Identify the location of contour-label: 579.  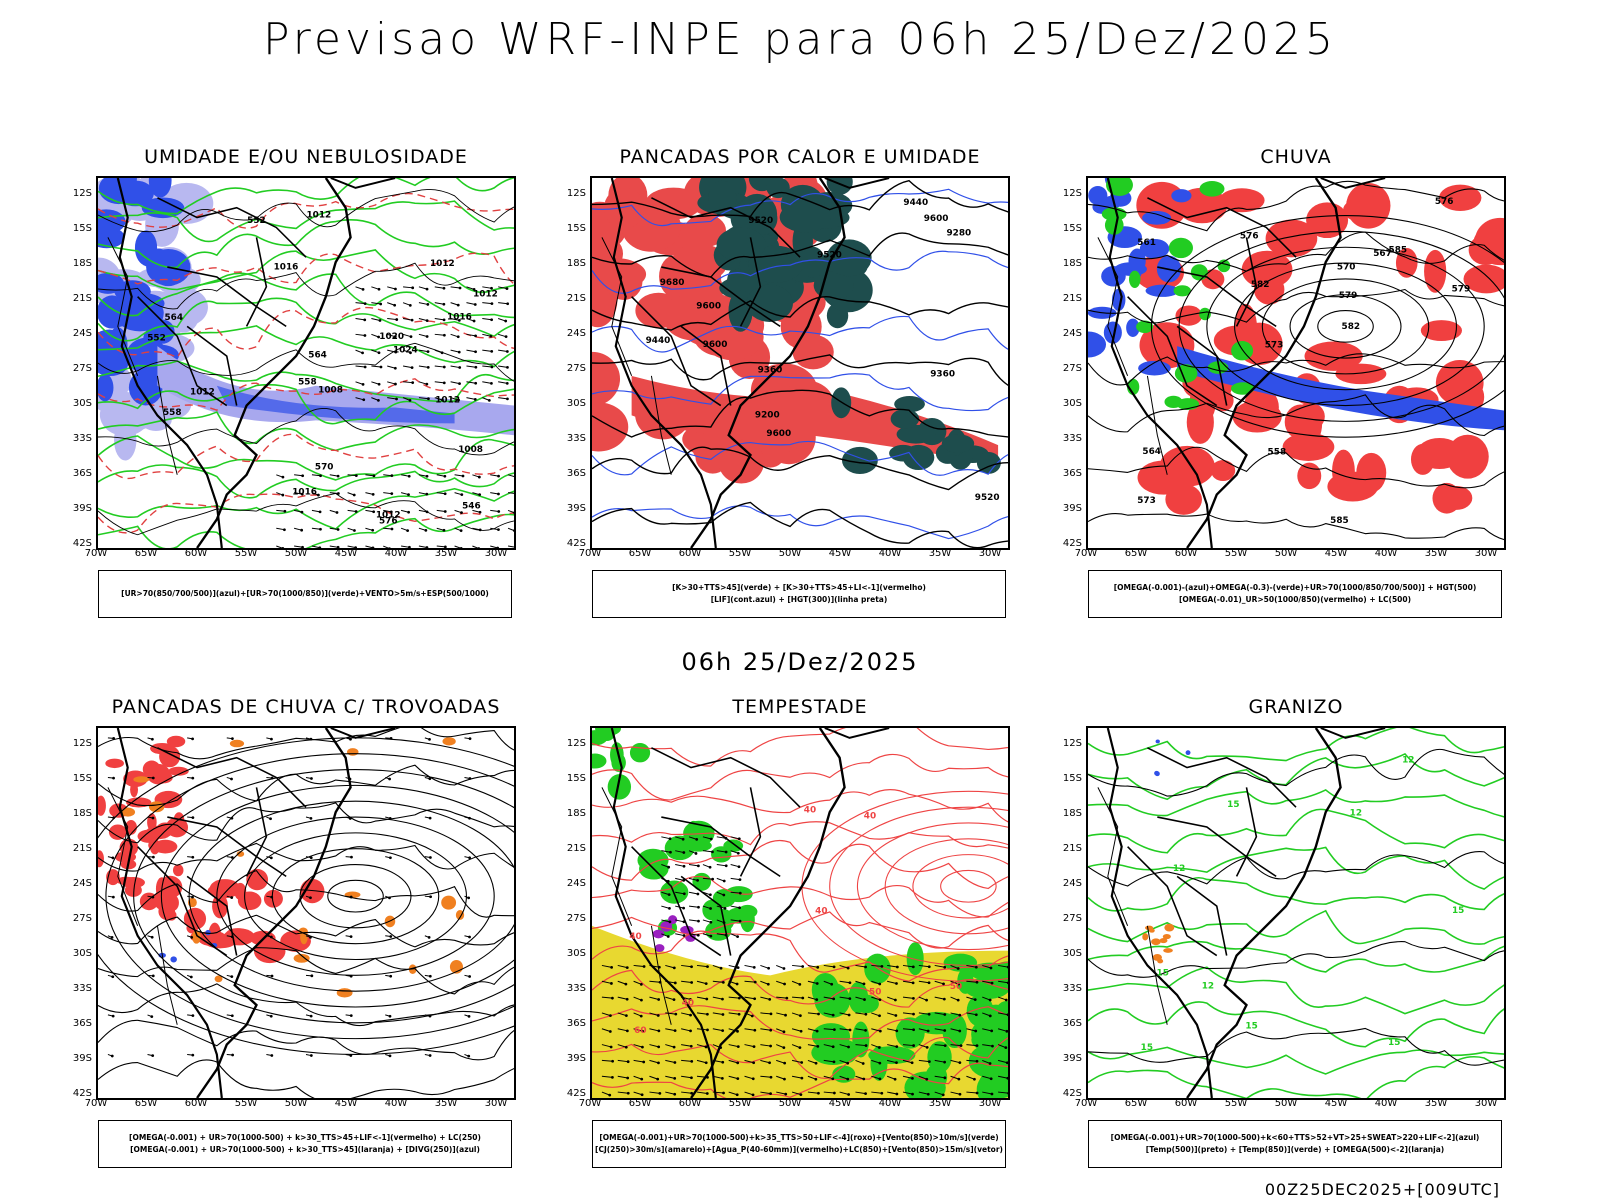
(1461, 289).